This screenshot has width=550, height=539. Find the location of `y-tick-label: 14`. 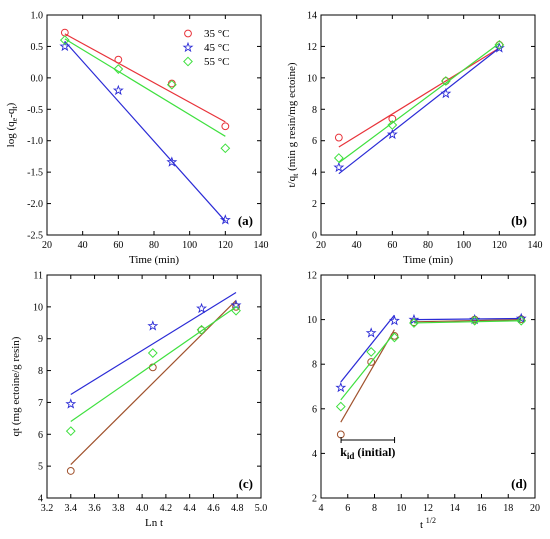

y-tick-label: 14 is located at coordinates (312, 16).